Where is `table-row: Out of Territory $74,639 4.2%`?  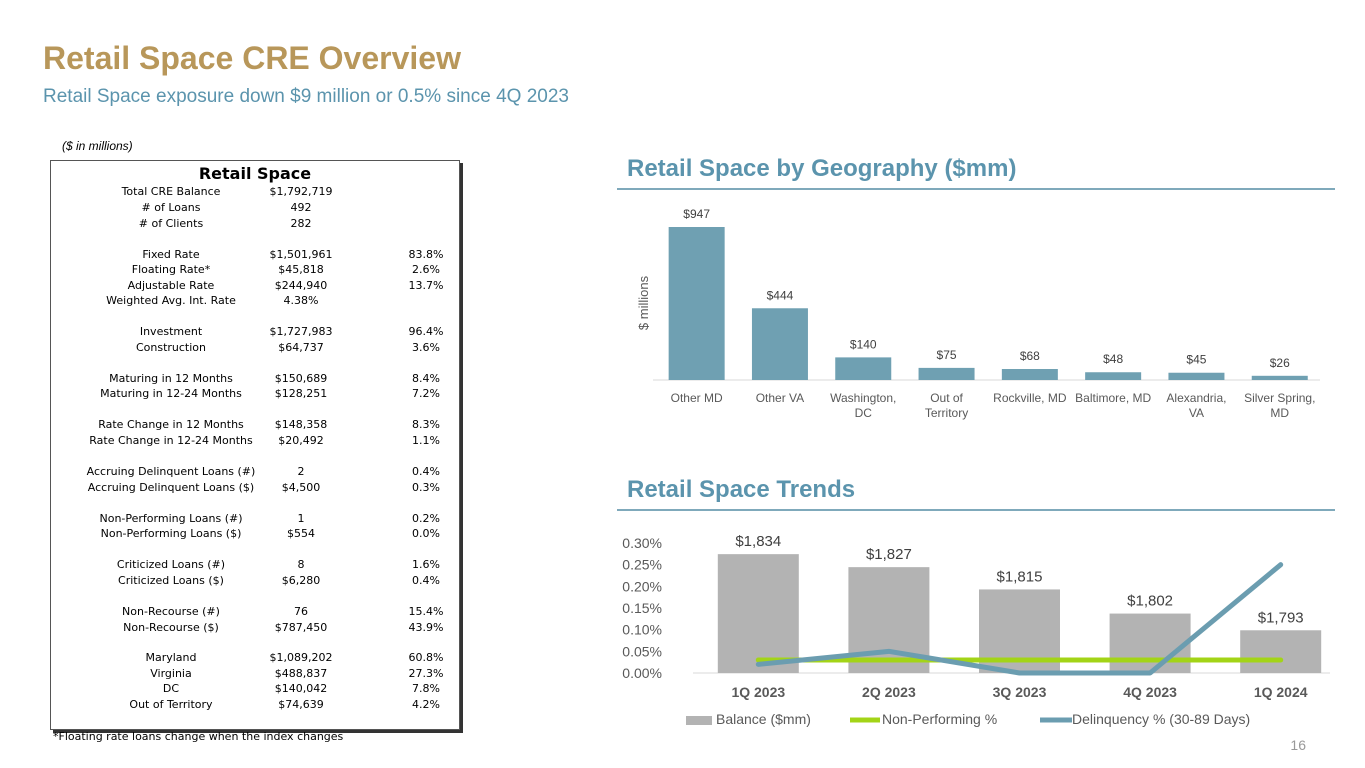 table-row: Out of Territory $74,639 4.2% is located at coordinates (255, 705).